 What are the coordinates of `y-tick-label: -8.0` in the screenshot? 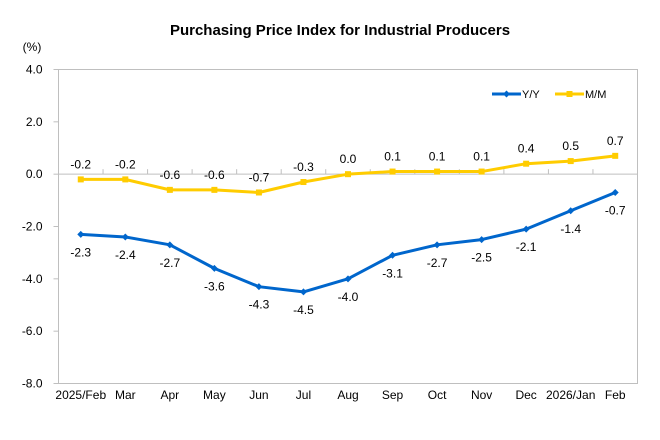 It's located at (32, 384).